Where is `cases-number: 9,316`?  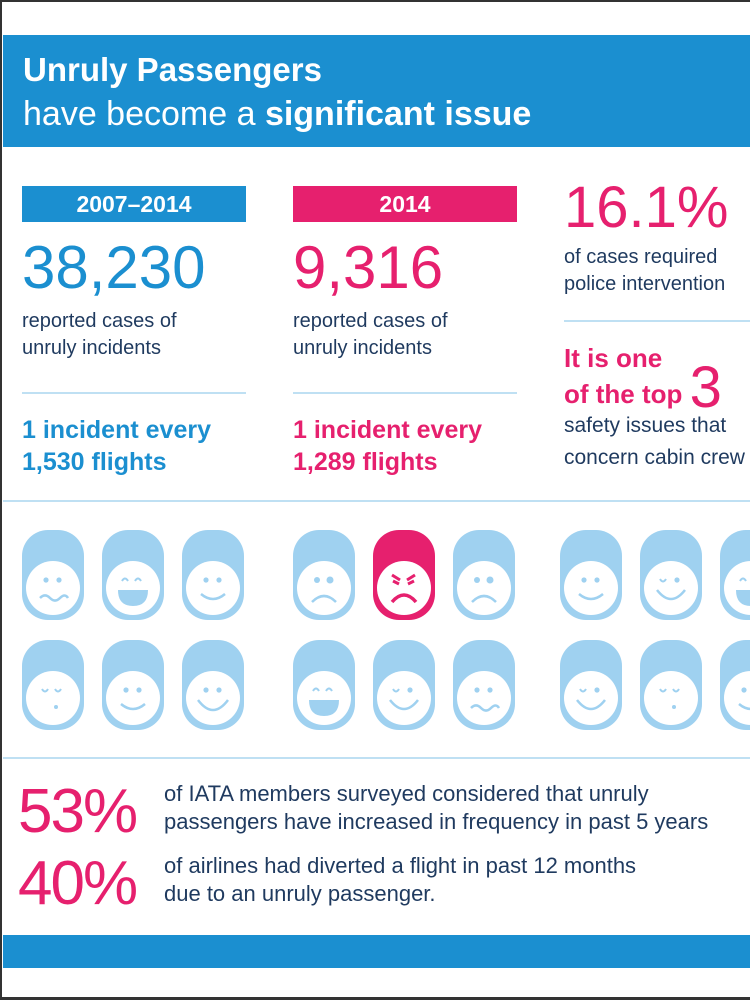 cases-number: 9,316 is located at coordinates (368, 267).